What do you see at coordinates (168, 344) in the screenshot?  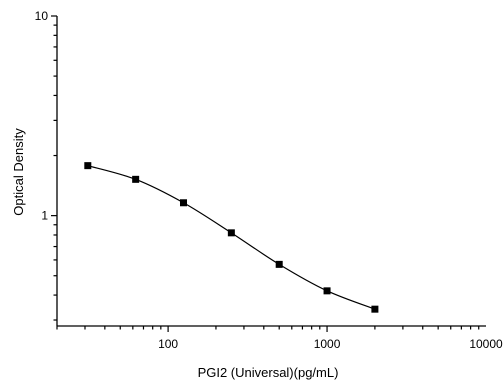 I see `x-tick-label: 100` at bounding box center [168, 344].